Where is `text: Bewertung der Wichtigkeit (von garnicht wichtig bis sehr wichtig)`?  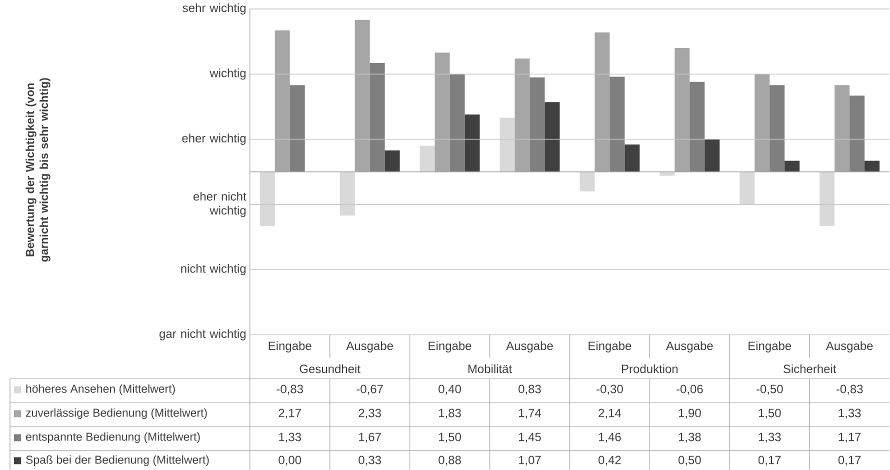
text: Bewertung der Wichtigkeit (von garnicht wichtig bis sehr wichtig) is located at coordinates (38, 170).